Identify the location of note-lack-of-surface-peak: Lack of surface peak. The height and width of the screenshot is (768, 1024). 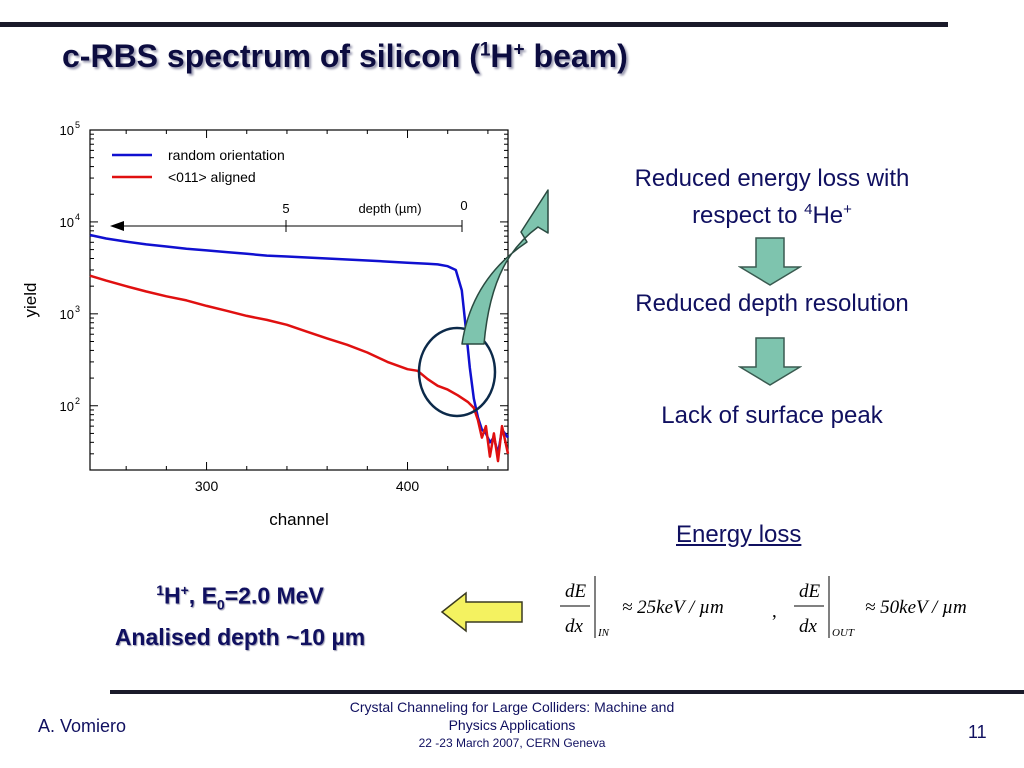
(772, 415).